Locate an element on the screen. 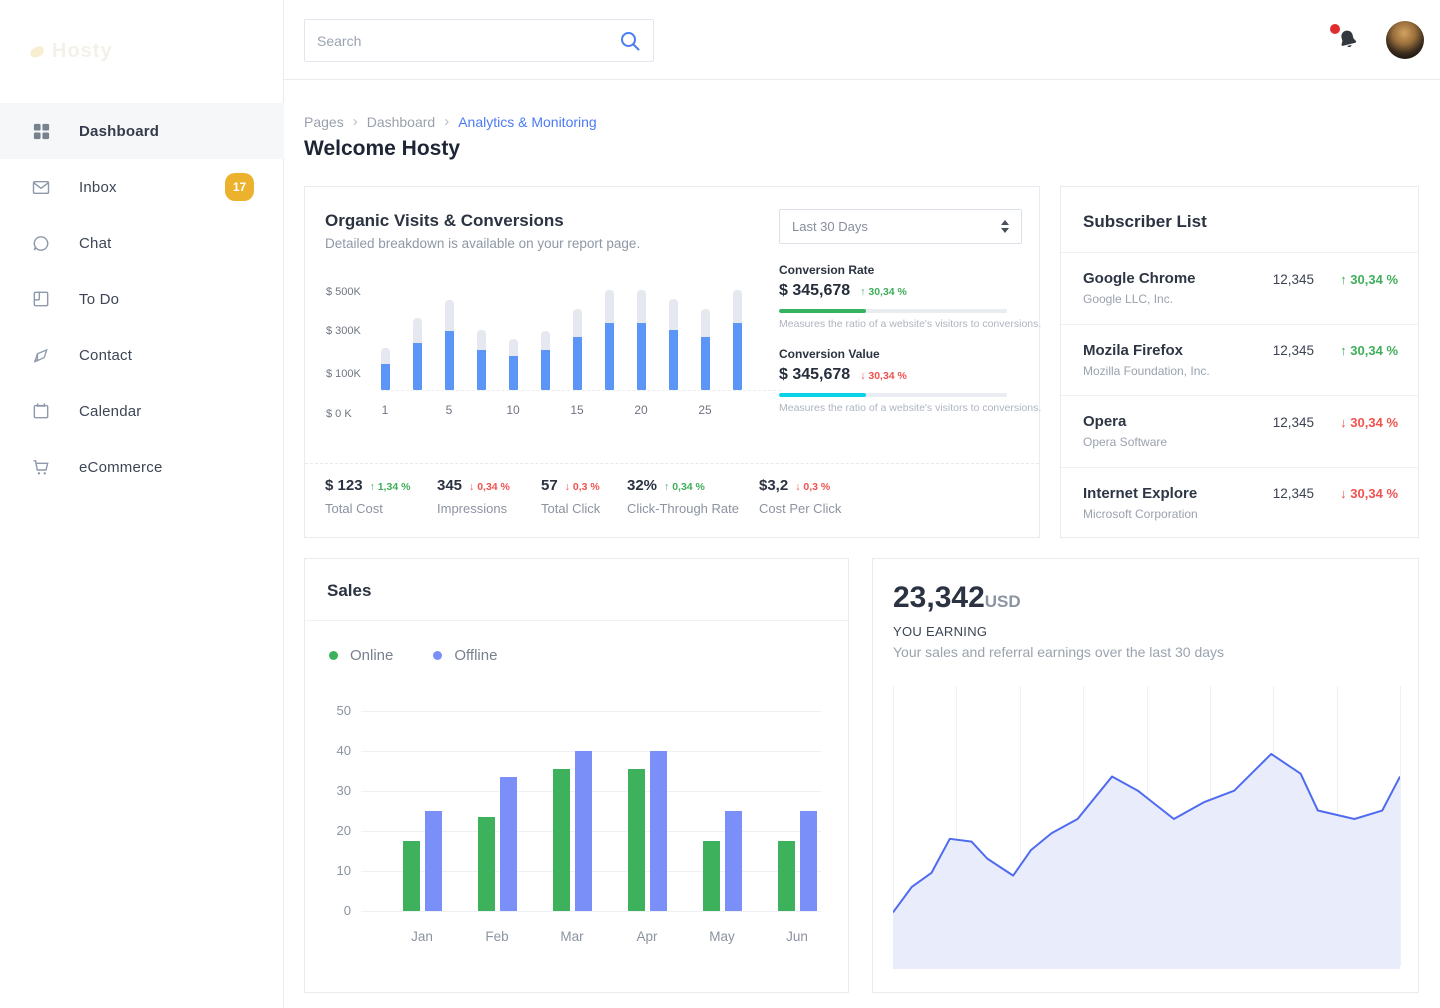 The image size is (1440, 1008). stat-label: Cost Per Click is located at coordinates (800, 508).